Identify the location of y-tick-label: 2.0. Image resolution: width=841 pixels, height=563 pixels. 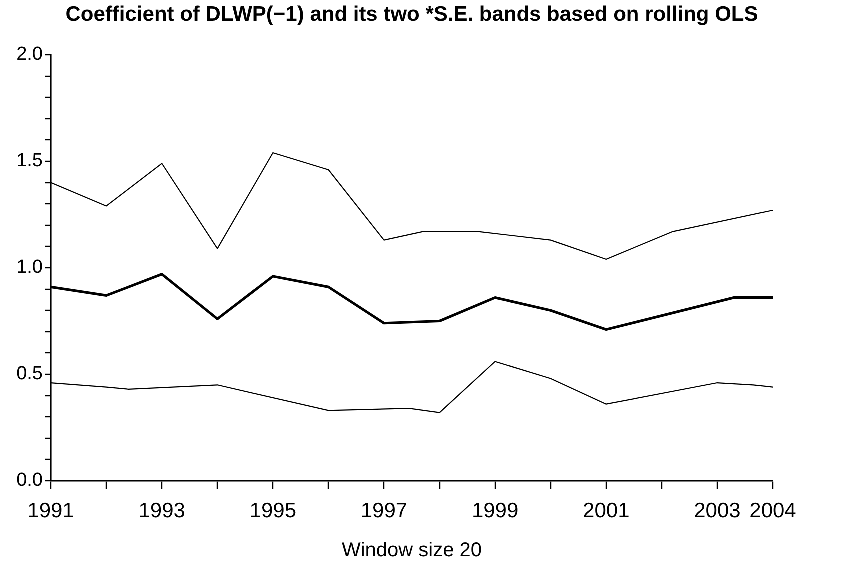
(29, 55).